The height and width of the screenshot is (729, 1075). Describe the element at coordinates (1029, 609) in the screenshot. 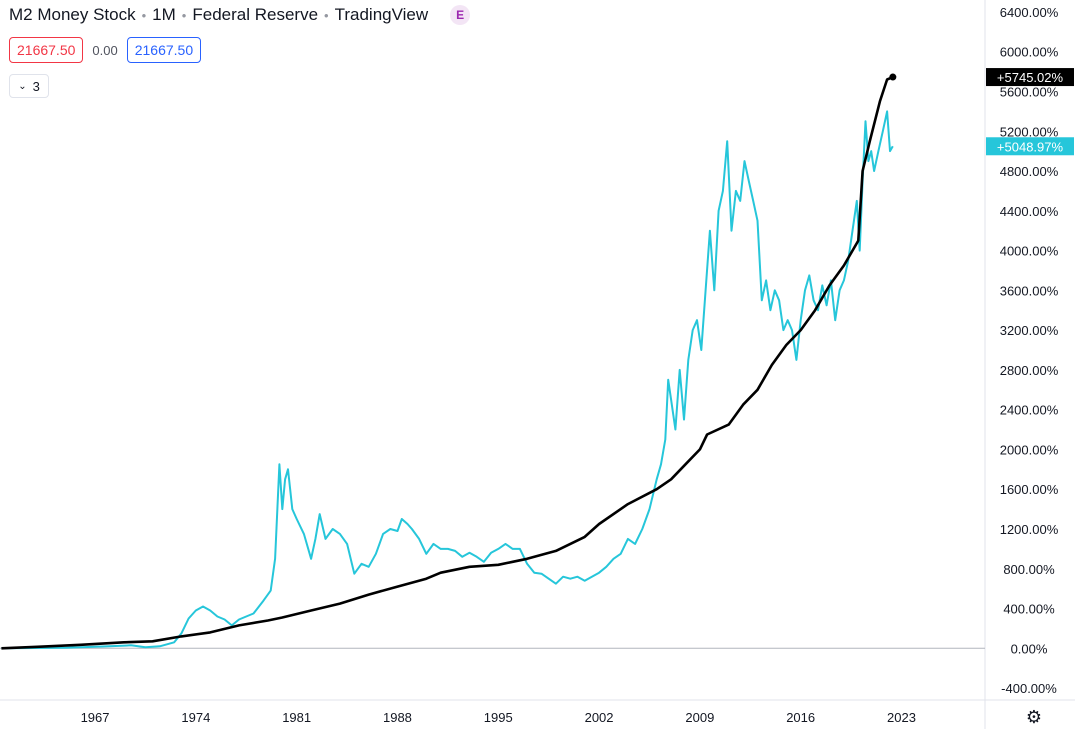

I see `y-tick-label: 400.00%` at that location.